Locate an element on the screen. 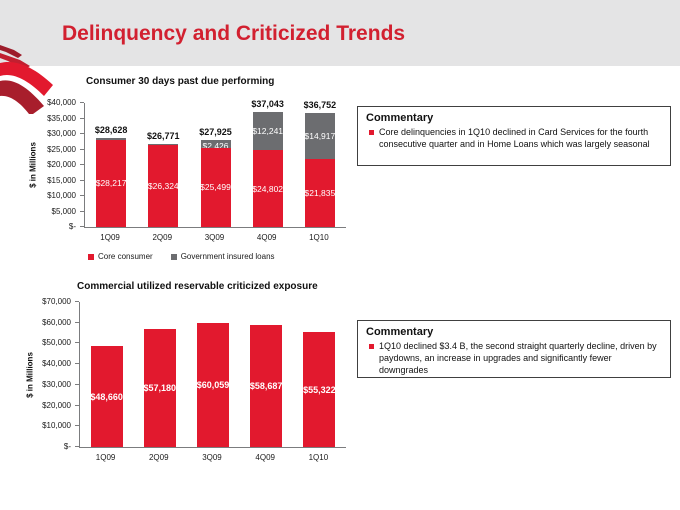  legend: Core consumer Government insured loans is located at coordinates (181, 256).